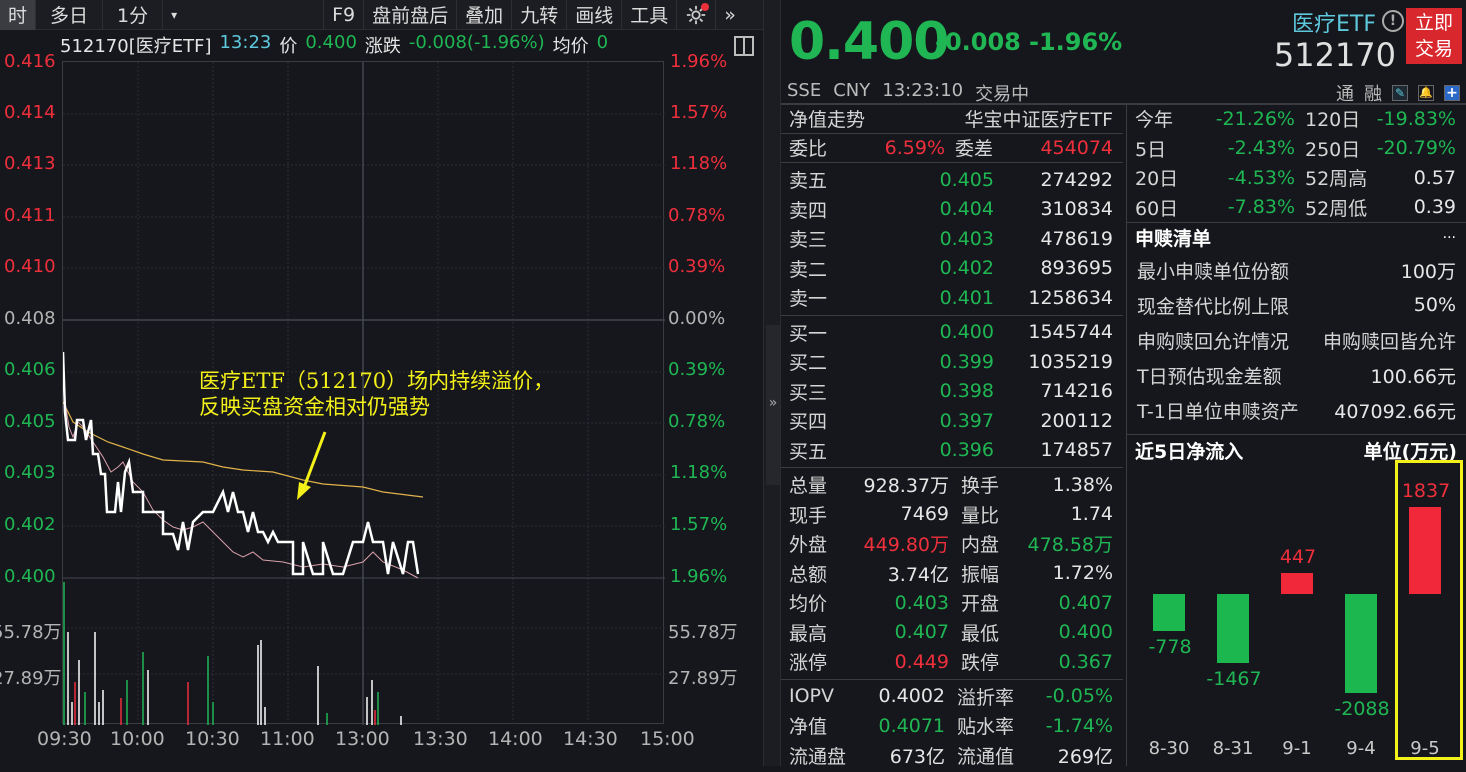  What do you see at coordinates (1296, 119) in the screenshot?
I see `perf-row: 今年-21.26%120日-19.83%` at bounding box center [1296, 119].